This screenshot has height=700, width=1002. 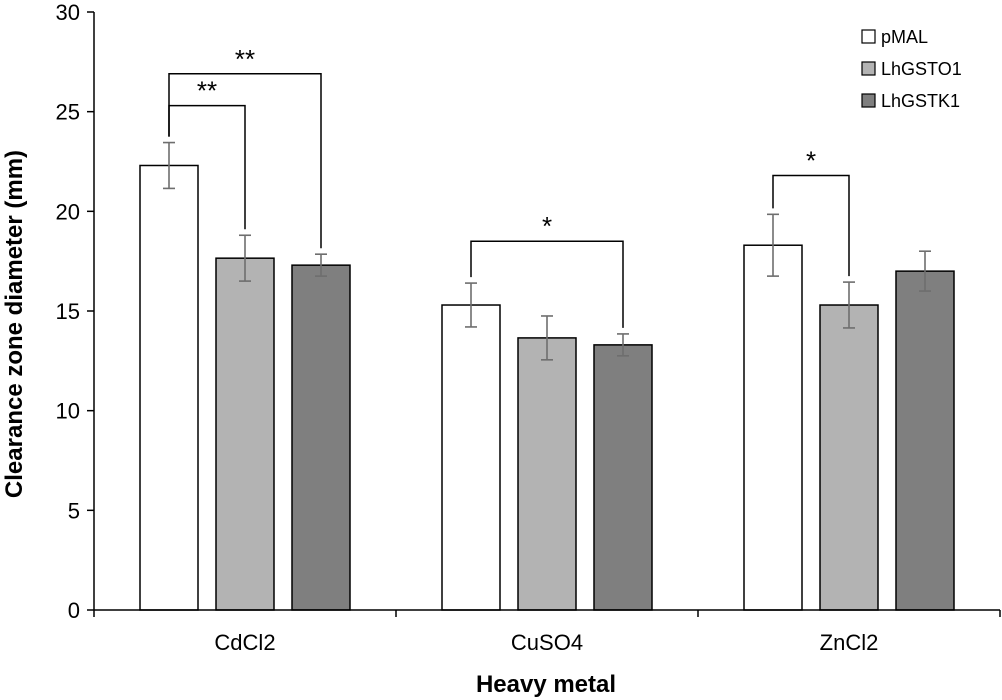 What do you see at coordinates (14, 324) in the screenshot?
I see `y-axis-title: Clearance zone diameter (mm)` at bounding box center [14, 324].